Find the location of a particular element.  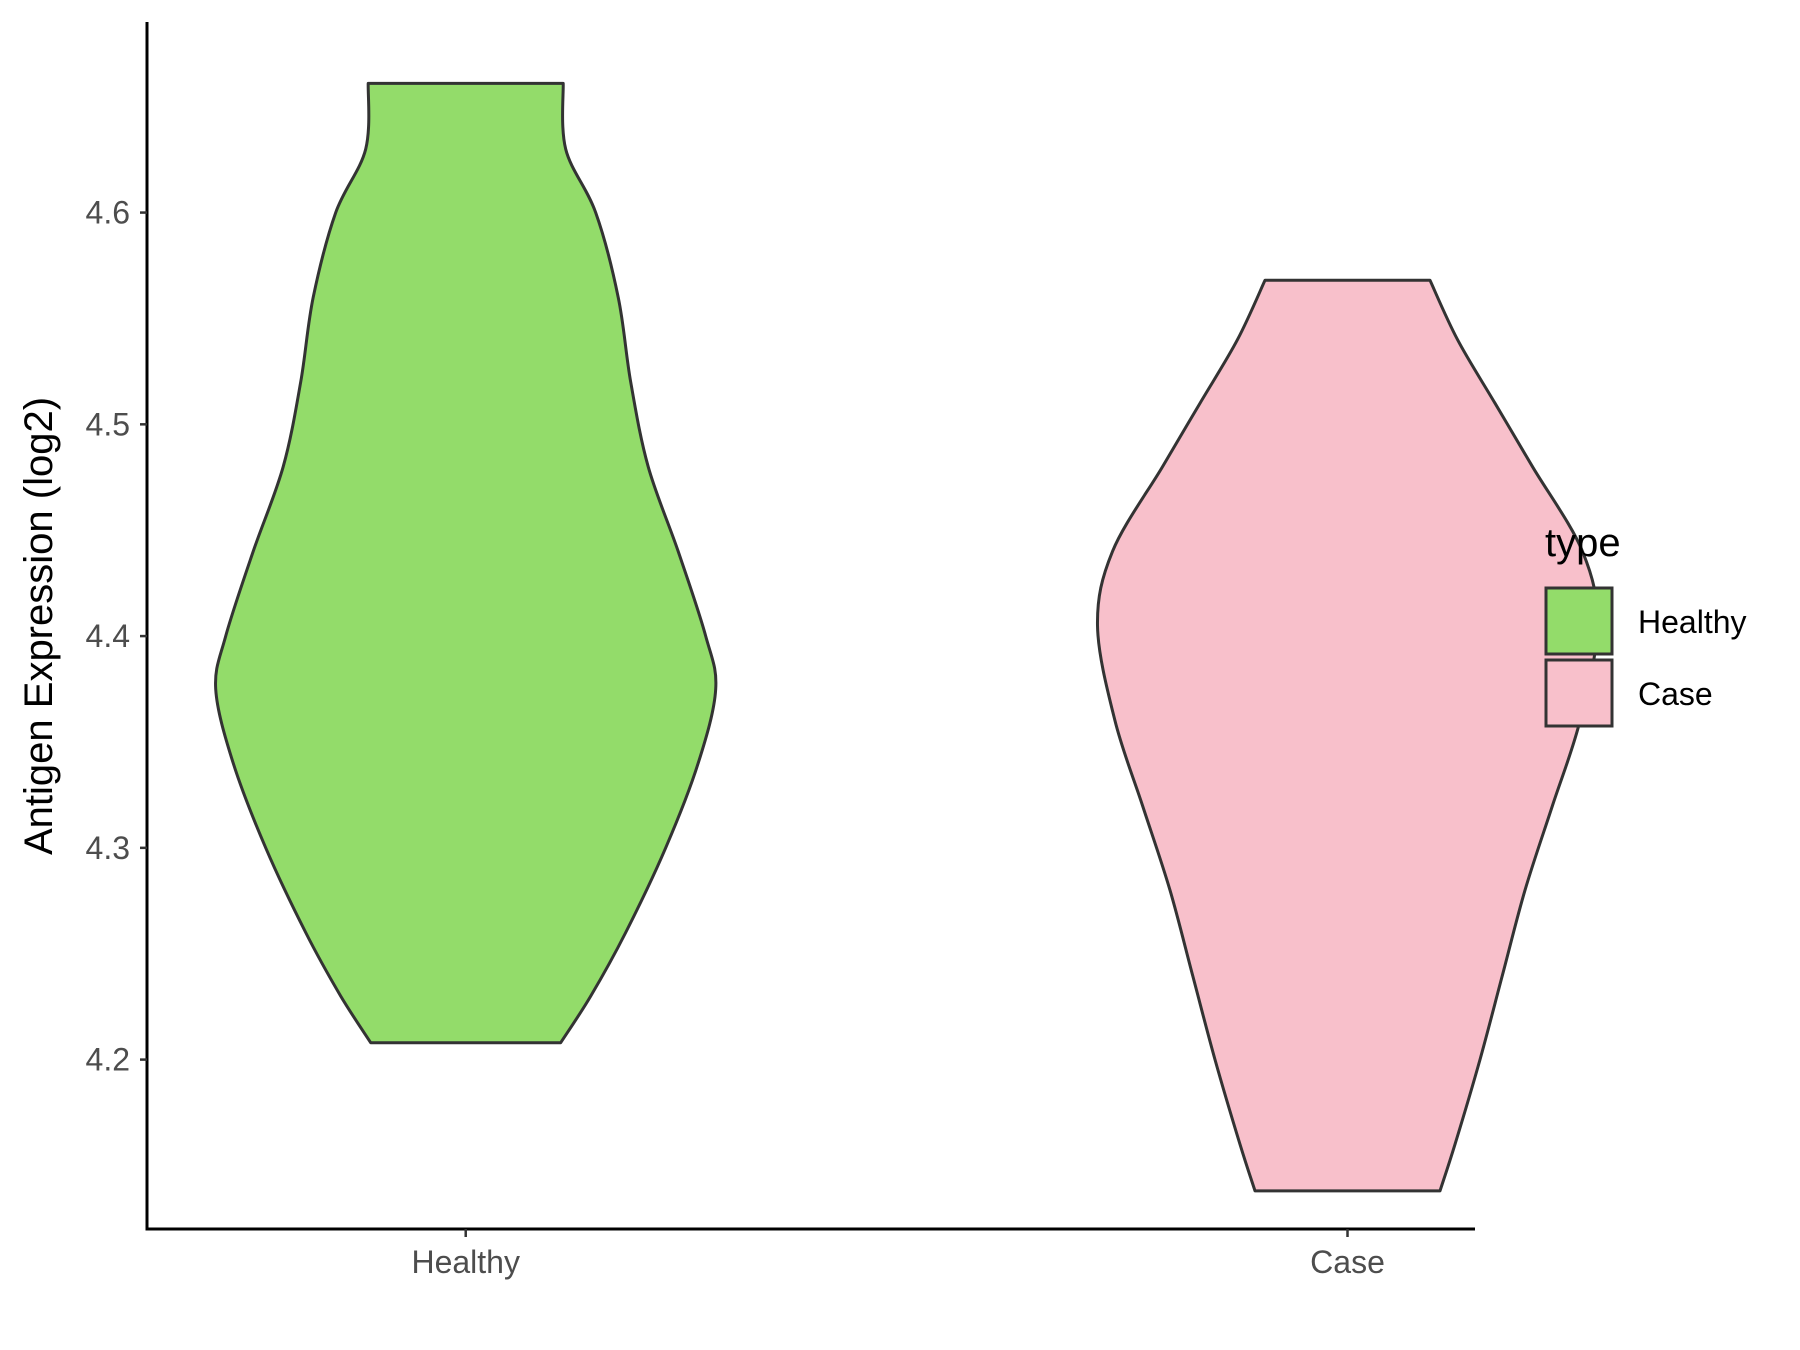

y-tick-label: 4.5 is located at coordinates (108, 424).